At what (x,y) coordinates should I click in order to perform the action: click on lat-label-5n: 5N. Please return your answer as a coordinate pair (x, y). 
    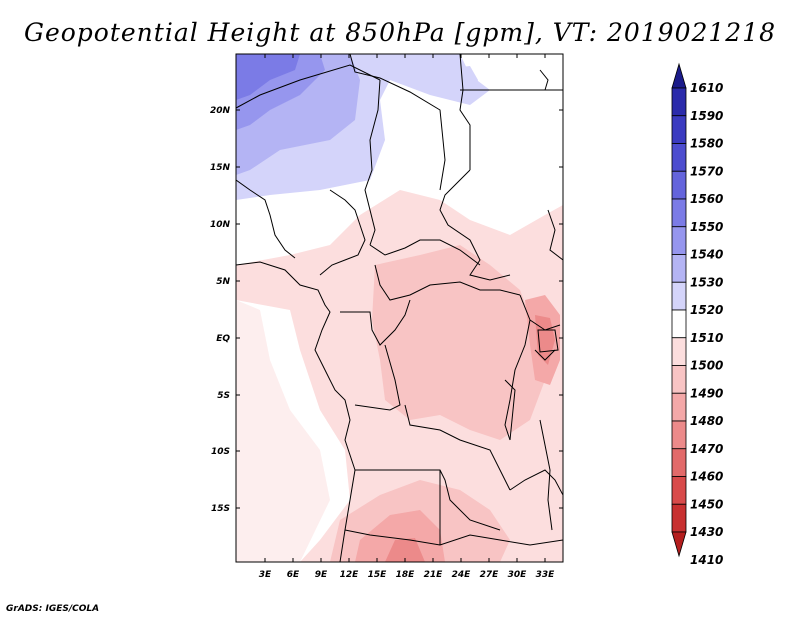
    Looking at the image, I should click on (223, 282).